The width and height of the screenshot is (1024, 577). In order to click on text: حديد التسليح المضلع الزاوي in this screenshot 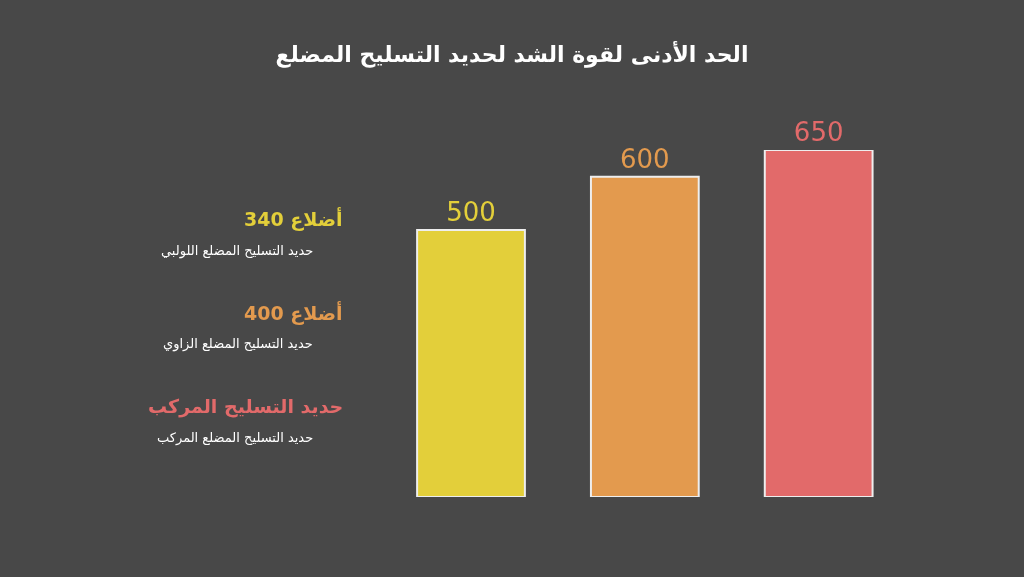, I will do `click(238, 344)`.